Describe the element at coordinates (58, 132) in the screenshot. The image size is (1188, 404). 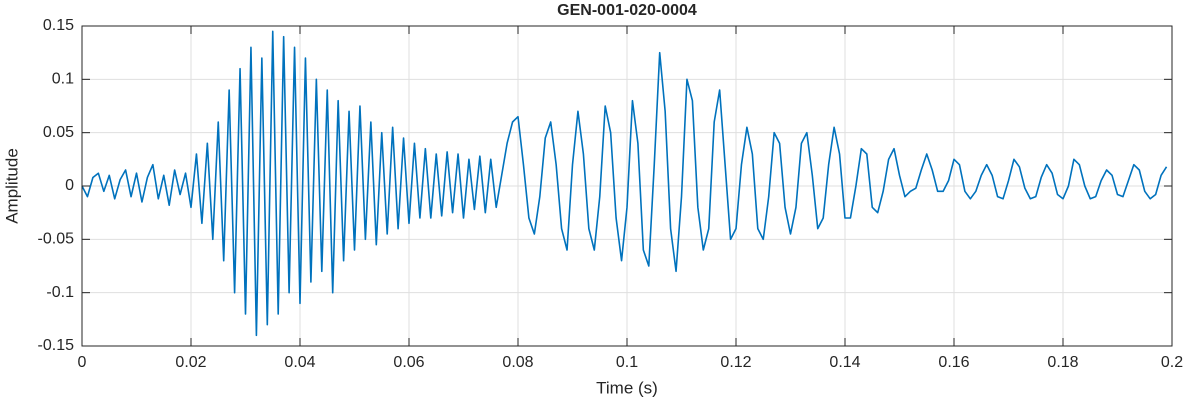
I see `y-tick-label: 0.05` at that location.